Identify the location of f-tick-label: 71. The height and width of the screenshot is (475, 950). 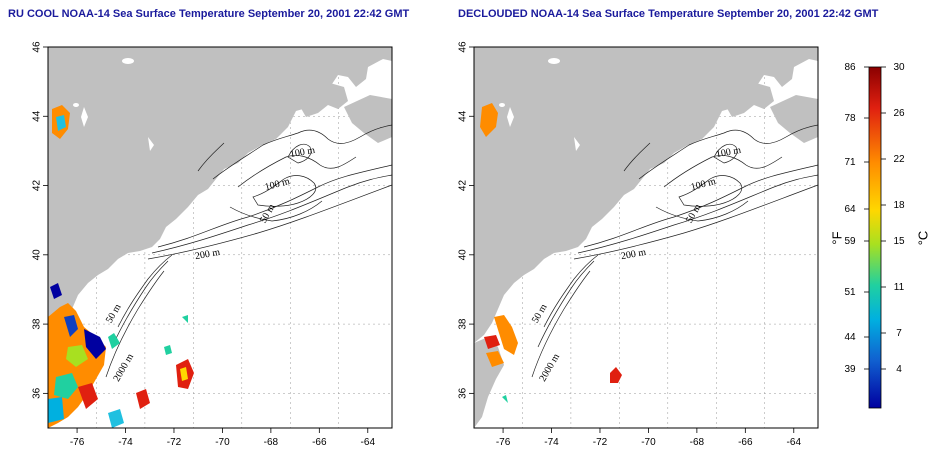
(850, 162).